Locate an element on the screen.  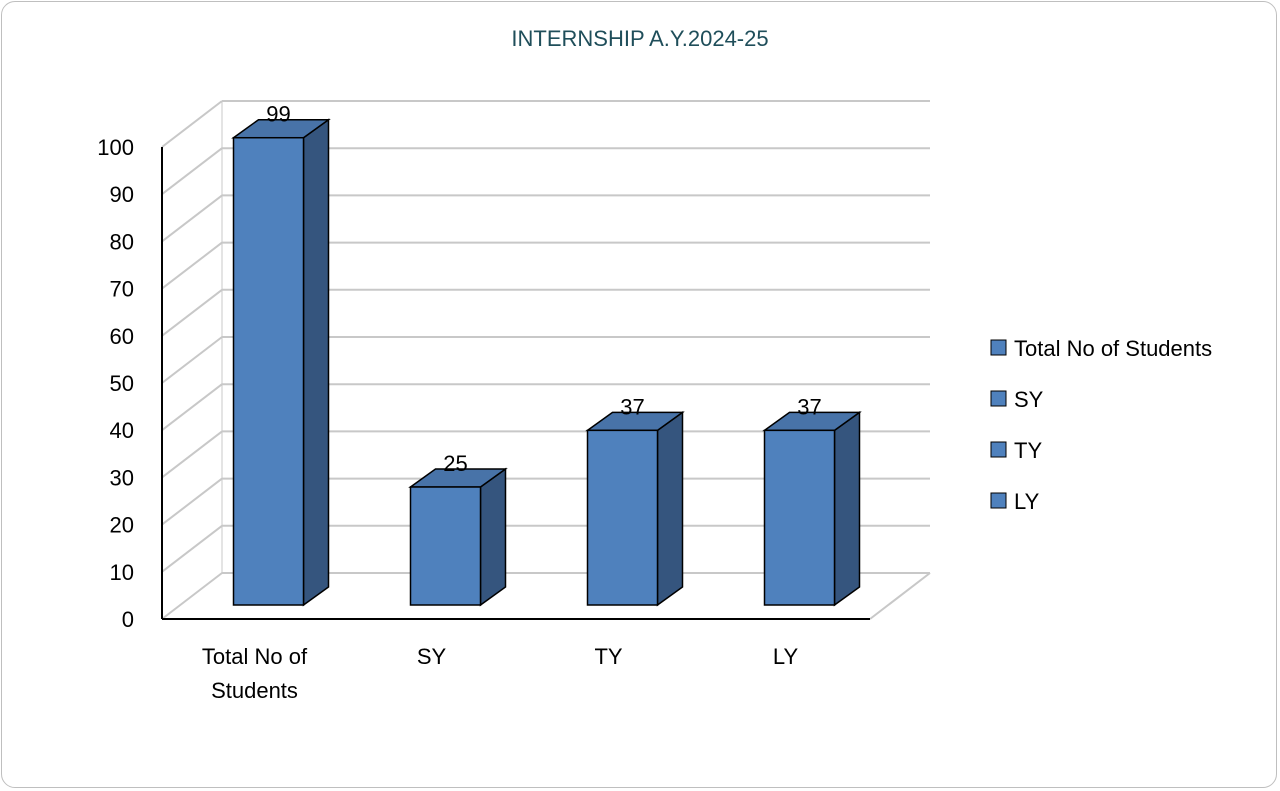
x-tick-label: Students is located at coordinates (254, 690).